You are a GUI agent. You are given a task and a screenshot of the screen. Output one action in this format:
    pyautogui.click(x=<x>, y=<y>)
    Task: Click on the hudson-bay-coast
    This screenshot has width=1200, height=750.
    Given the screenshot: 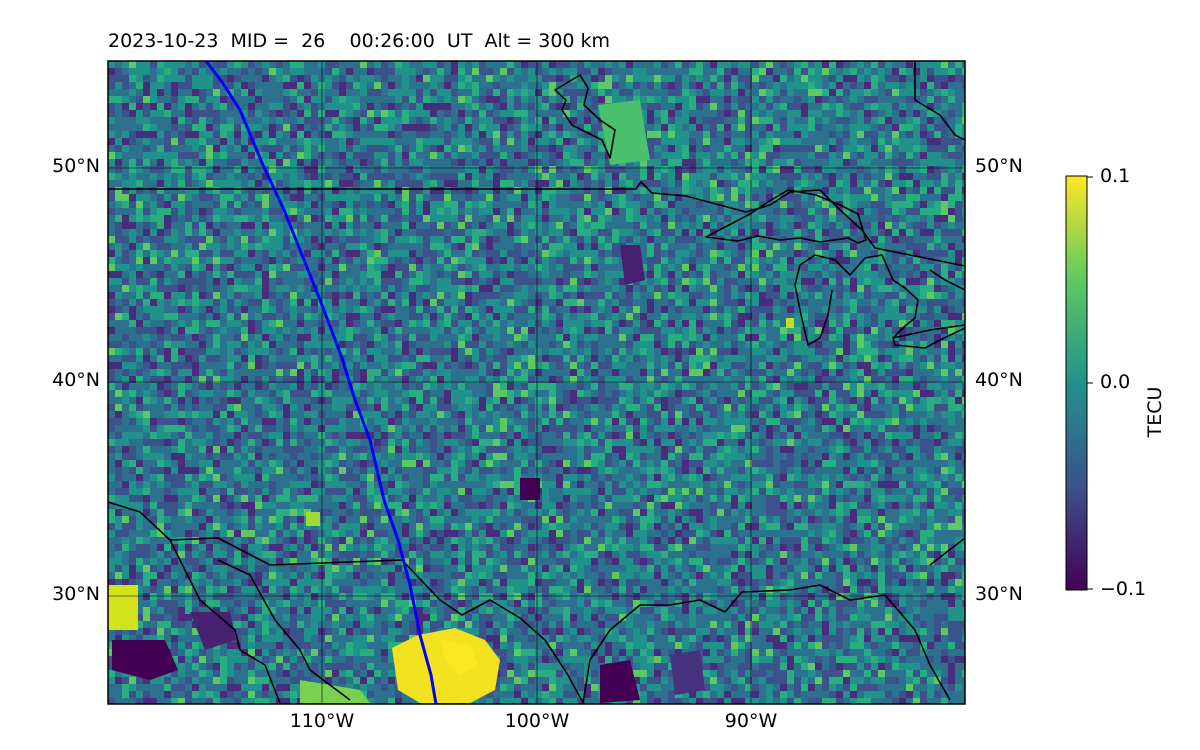 What is the action you would take?
    pyautogui.click(x=939, y=101)
    